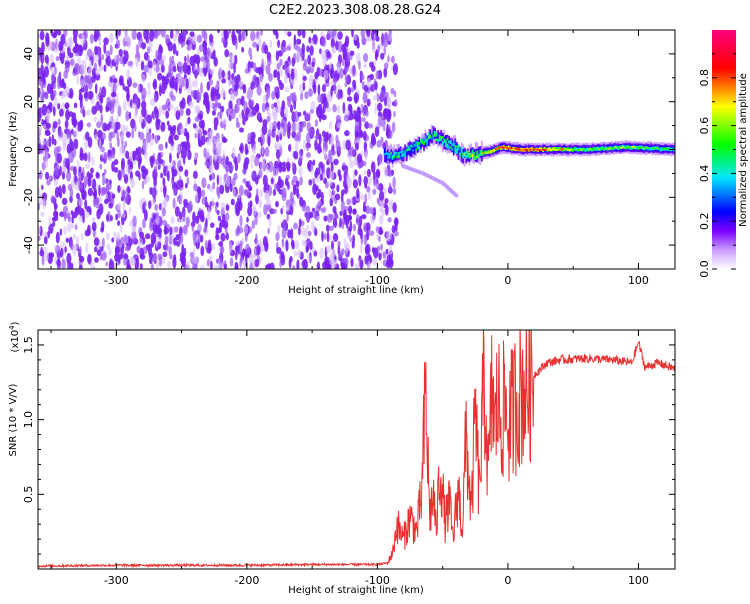 Image resolution: width=750 pixels, height=604 pixels. What do you see at coordinates (356, 290) in the screenshot?
I see `spectrogram-x-label: Height of straight line (km)` at bounding box center [356, 290].